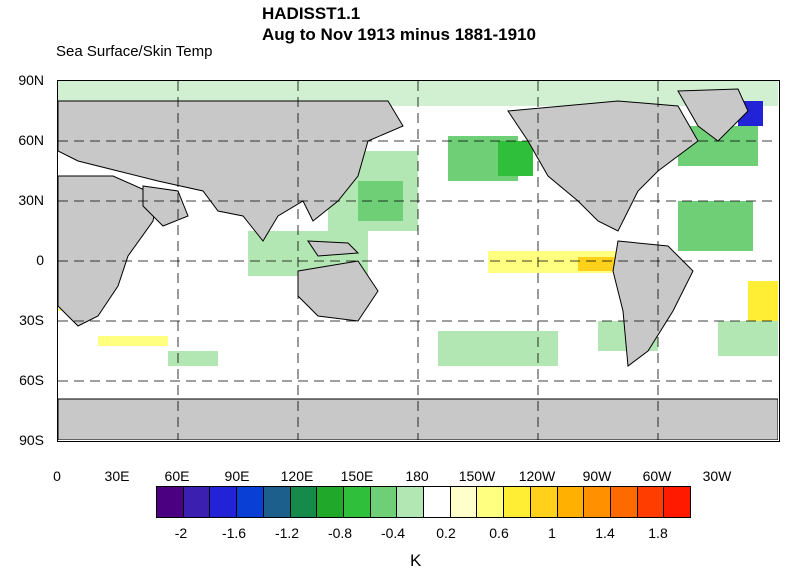  Describe the element at coordinates (287, 533) in the screenshot. I see `colorbar-tick-label: -1.2` at that location.